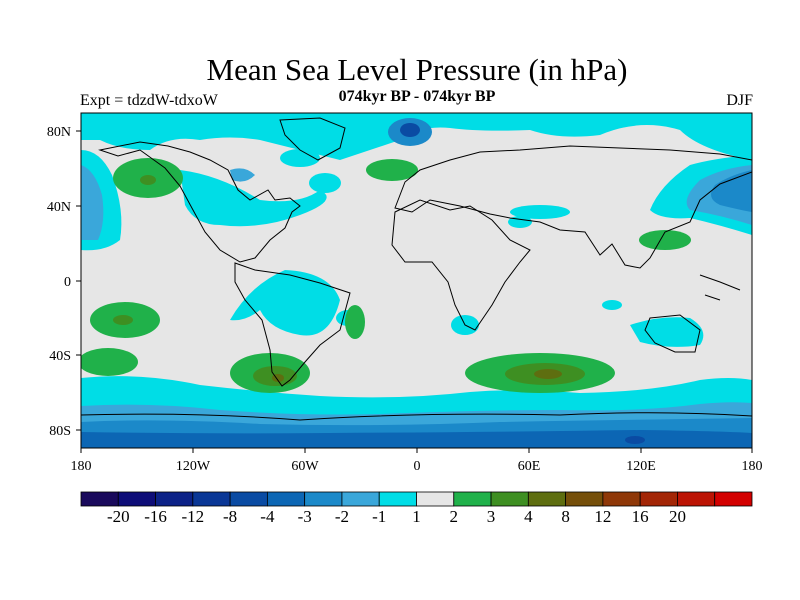  Describe the element at coordinates (416, 136) in the screenshot. I see `arctic-anomaly` at that location.